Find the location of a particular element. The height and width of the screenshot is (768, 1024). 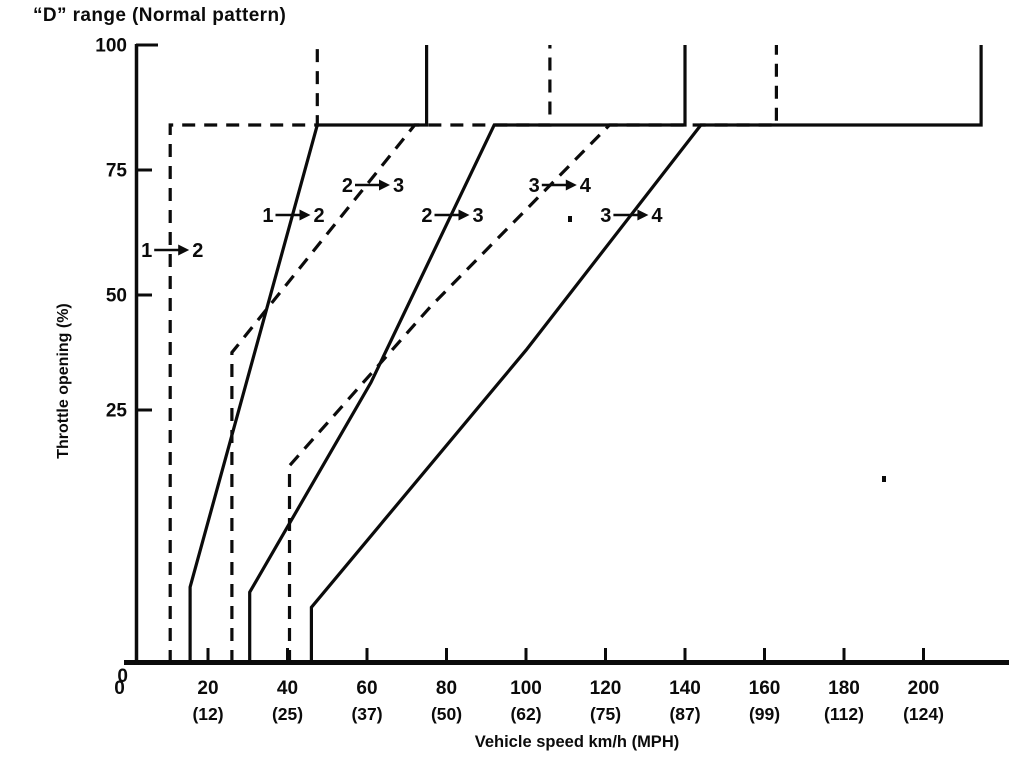

x-tick-label: 160 is located at coordinates (765, 688).